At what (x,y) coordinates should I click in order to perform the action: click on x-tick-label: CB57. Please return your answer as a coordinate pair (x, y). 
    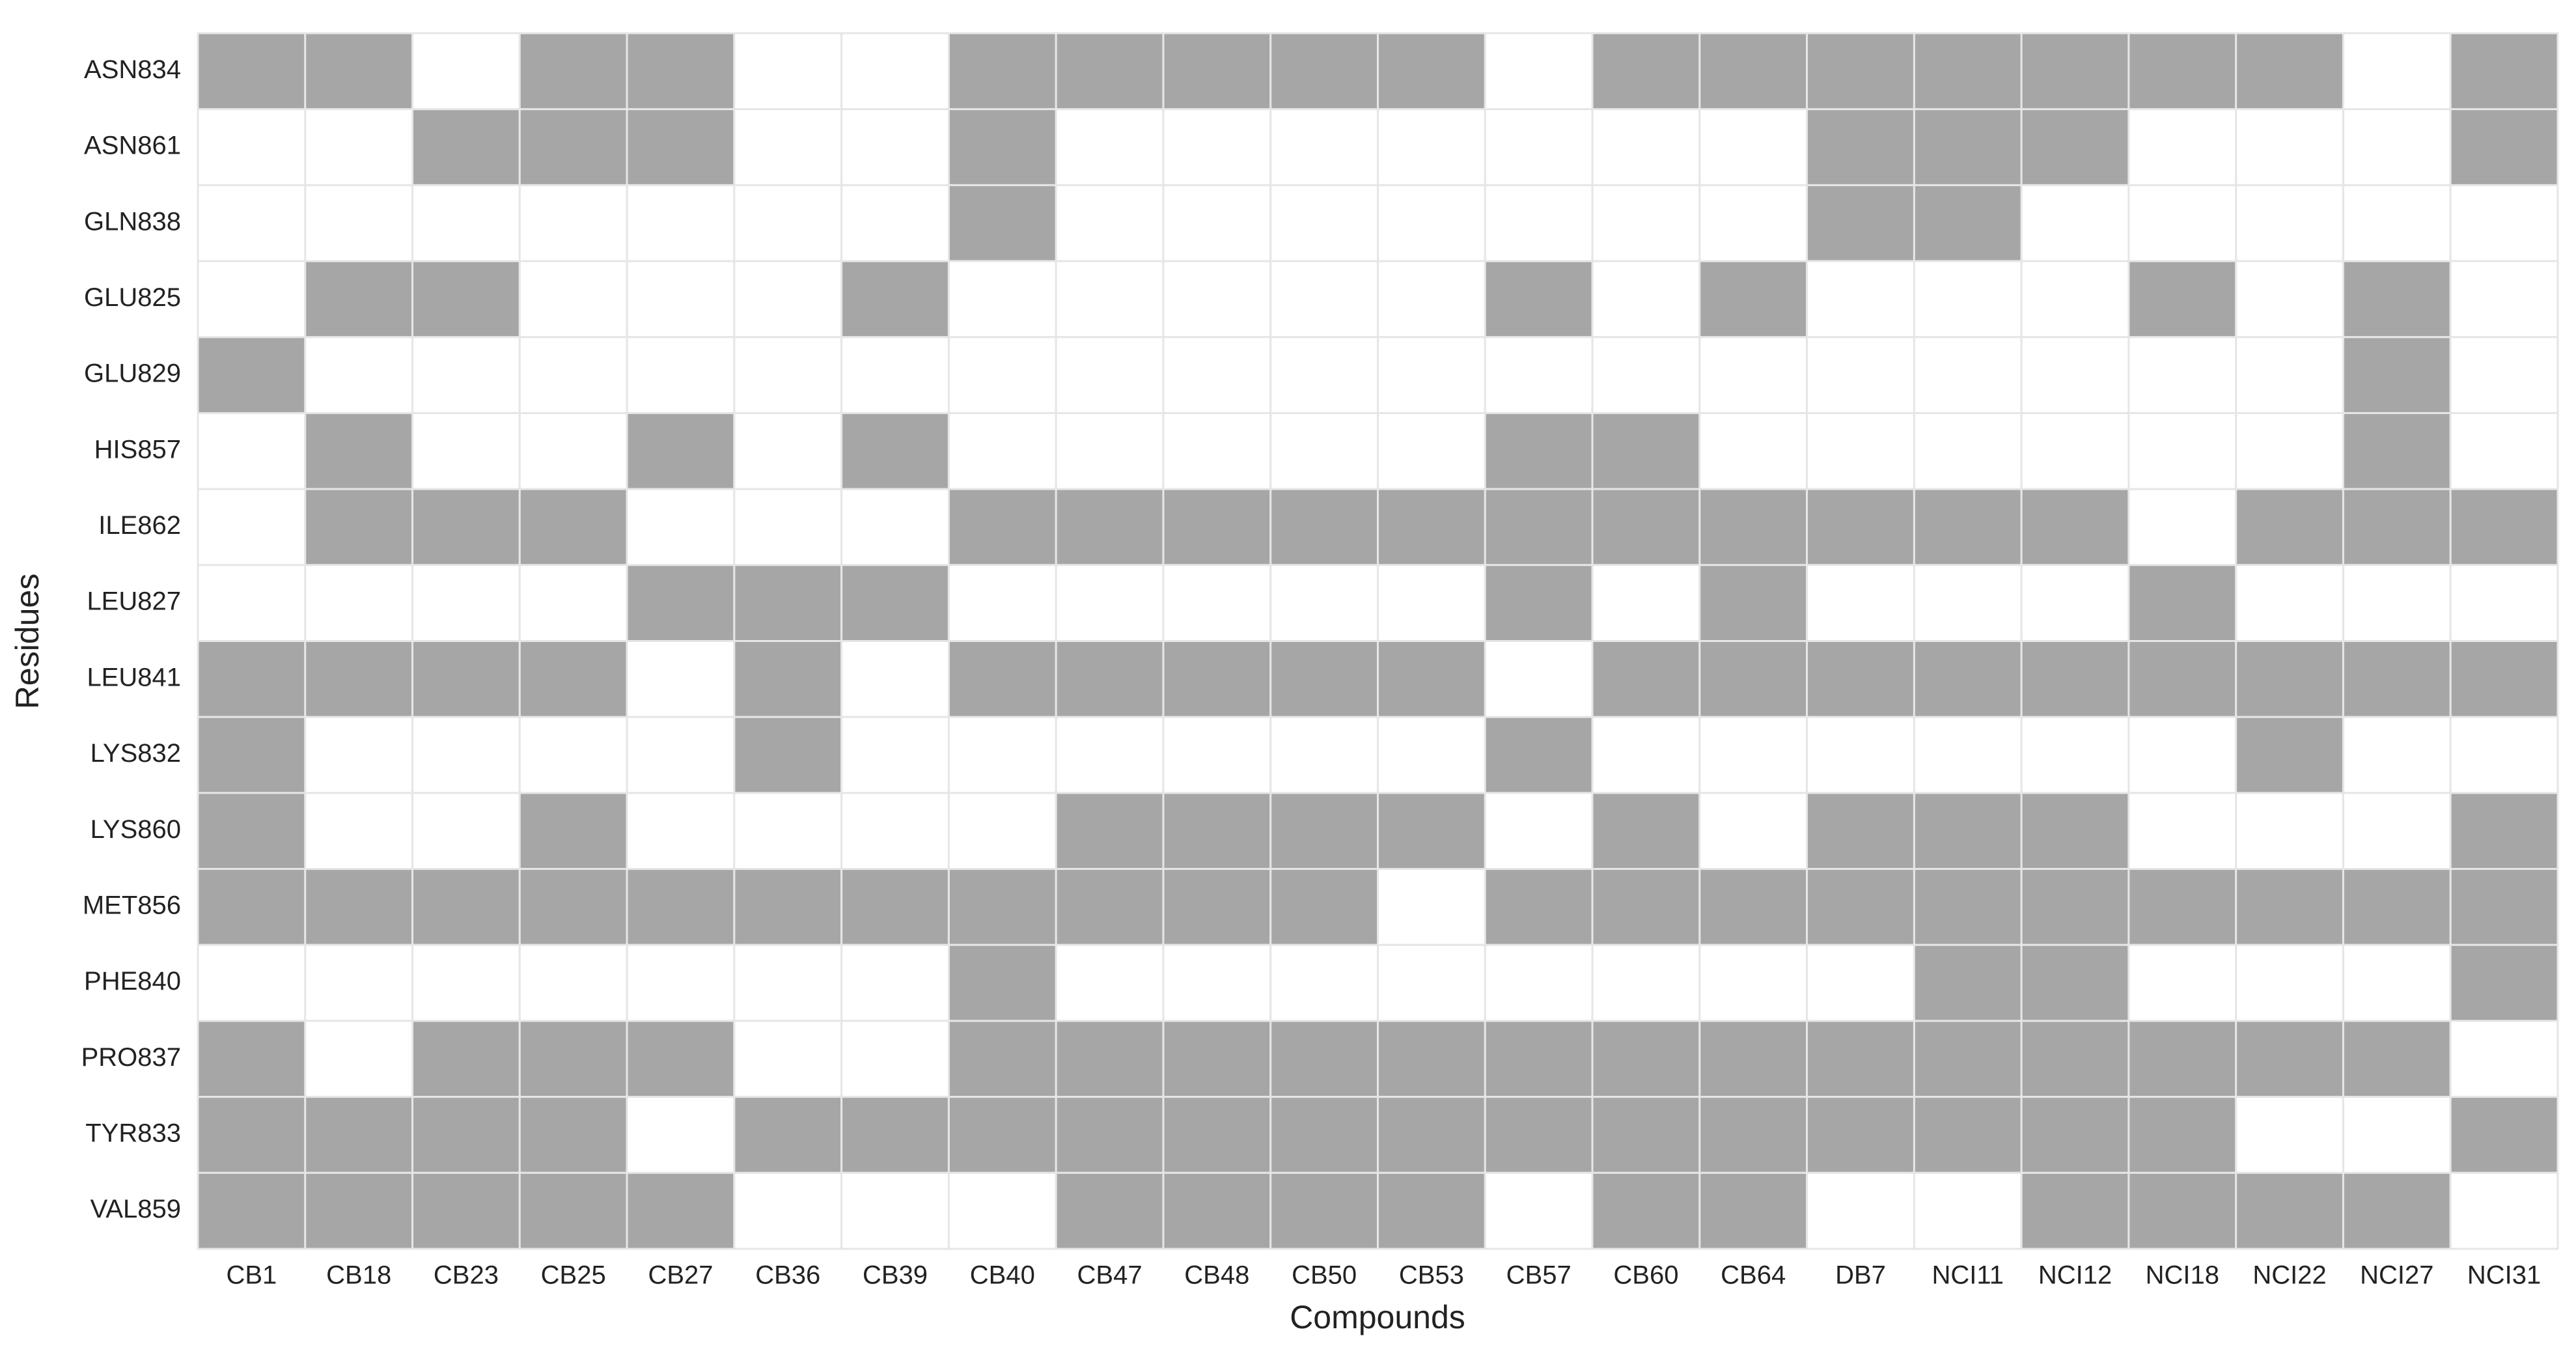
    Looking at the image, I should click on (1539, 1275).